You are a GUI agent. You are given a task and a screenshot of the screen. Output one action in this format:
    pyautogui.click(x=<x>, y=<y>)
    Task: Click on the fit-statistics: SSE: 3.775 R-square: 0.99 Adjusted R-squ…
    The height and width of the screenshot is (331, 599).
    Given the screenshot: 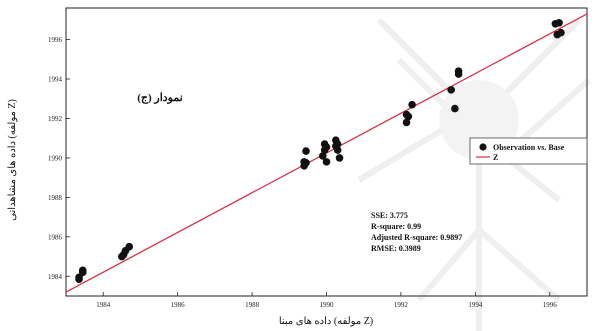 What is the action you would take?
    pyautogui.click(x=416, y=232)
    